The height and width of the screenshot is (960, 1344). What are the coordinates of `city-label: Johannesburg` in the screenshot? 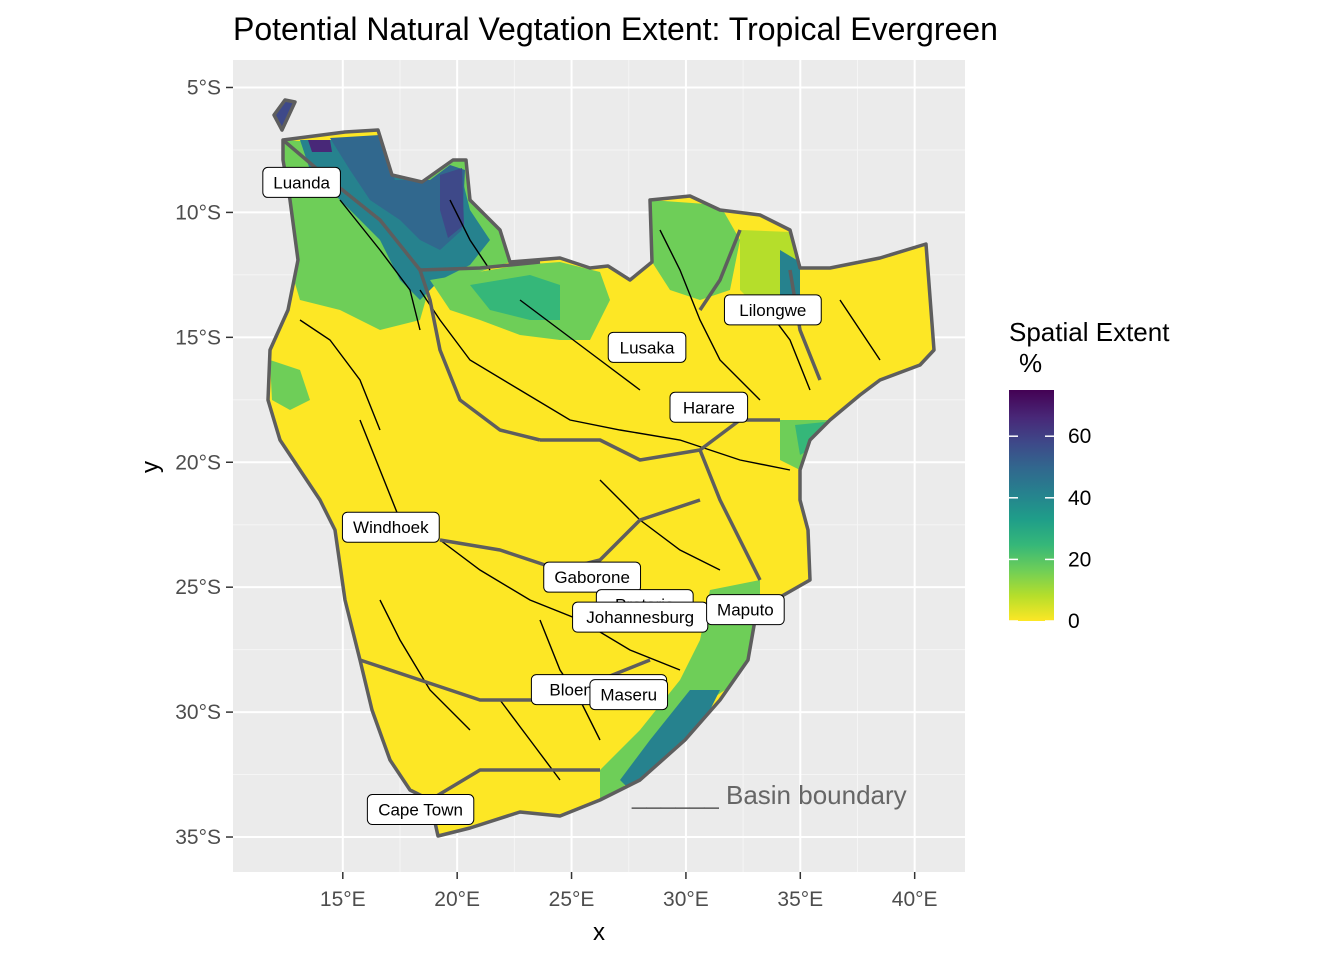 It's located at (640, 617).